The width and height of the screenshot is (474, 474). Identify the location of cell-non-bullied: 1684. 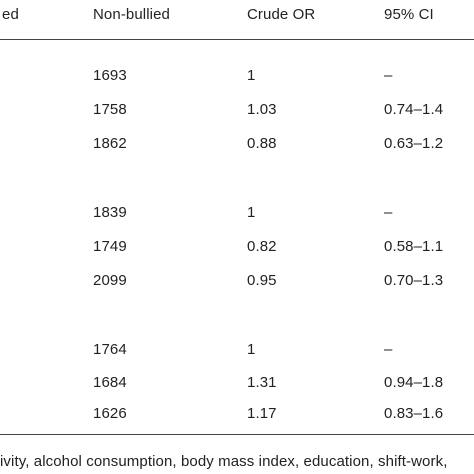
(110, 382).